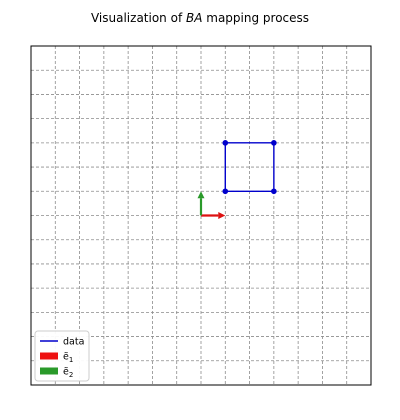 This screenshot has height=420, width=400. Describe the element at coordinates (71, 360) in the screenshot. I see `legend-label-subscript: 1` at that location.